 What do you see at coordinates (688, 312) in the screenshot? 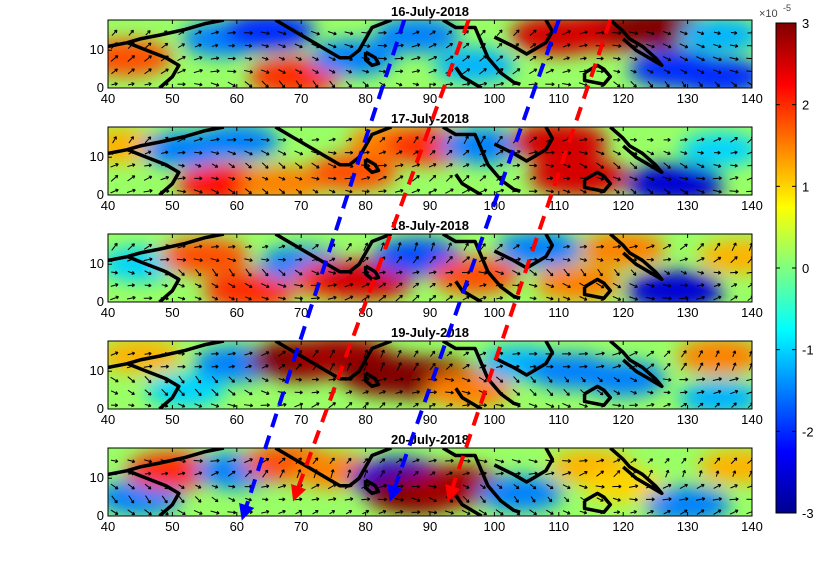
I see `x-tick-label: 130` at bounding box center [688, 312].